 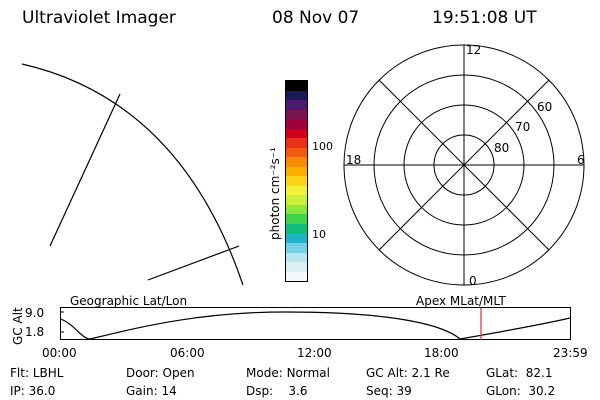 I want to click on status-gain: Gain: 14, so click(x=151, y=391).